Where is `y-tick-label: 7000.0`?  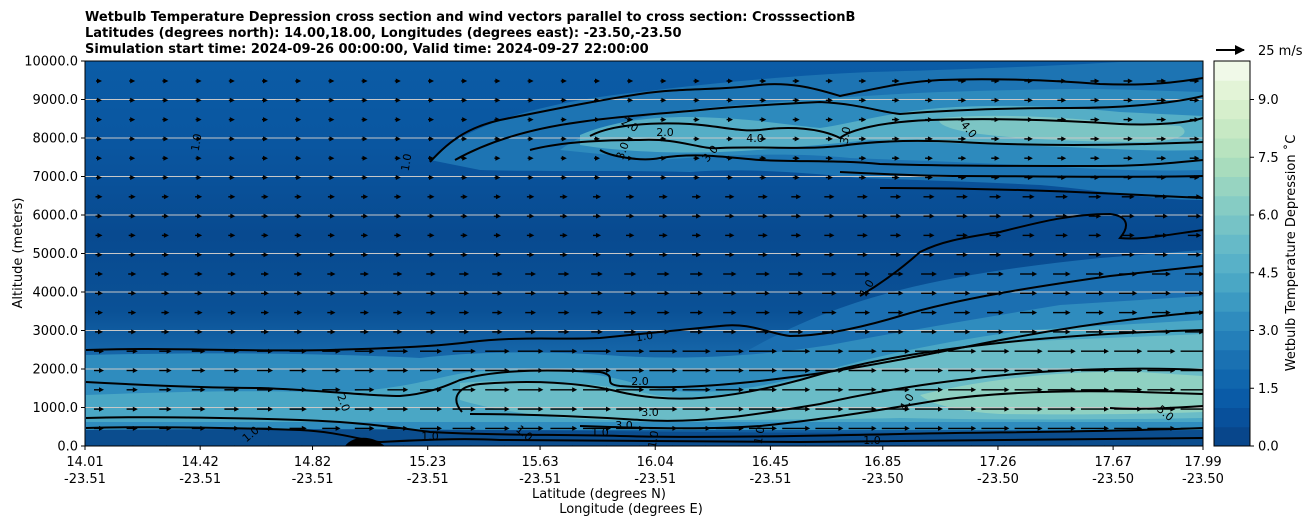 y-tick-label: 7000.0 is located at coordinates (56, 177).